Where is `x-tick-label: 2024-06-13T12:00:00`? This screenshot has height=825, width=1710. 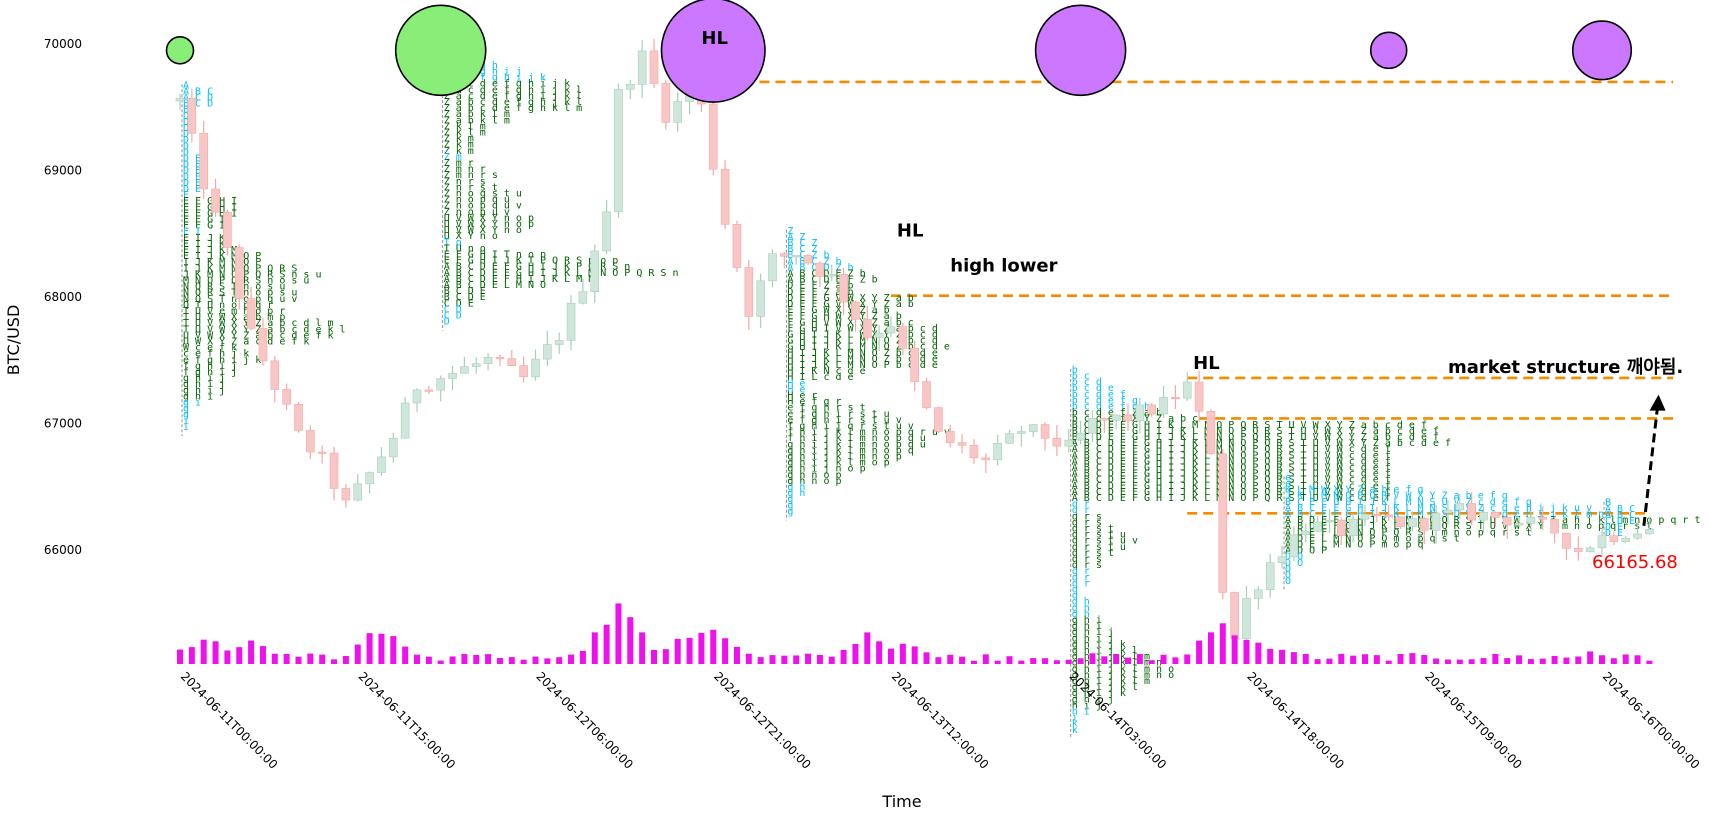
x-tick-label: 2024-06-13T12:00:00 is located at coordinates (940, 720).